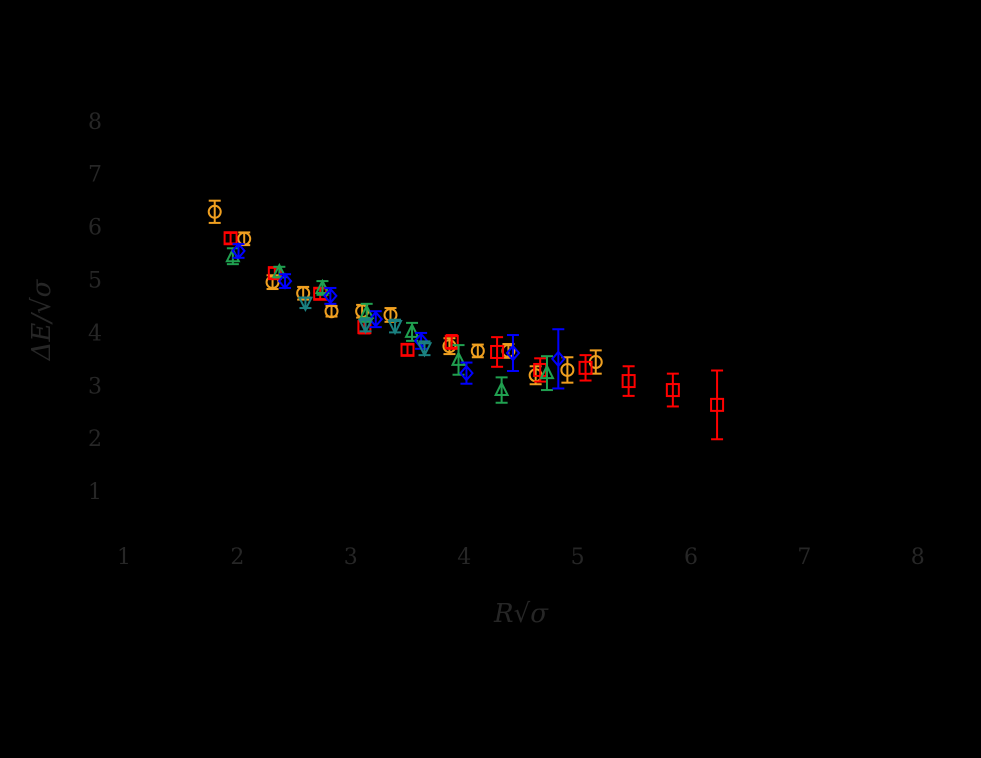 This screenshot has width=981, height=758. I want to click on x-tick-label: 6, so click(691, 557).